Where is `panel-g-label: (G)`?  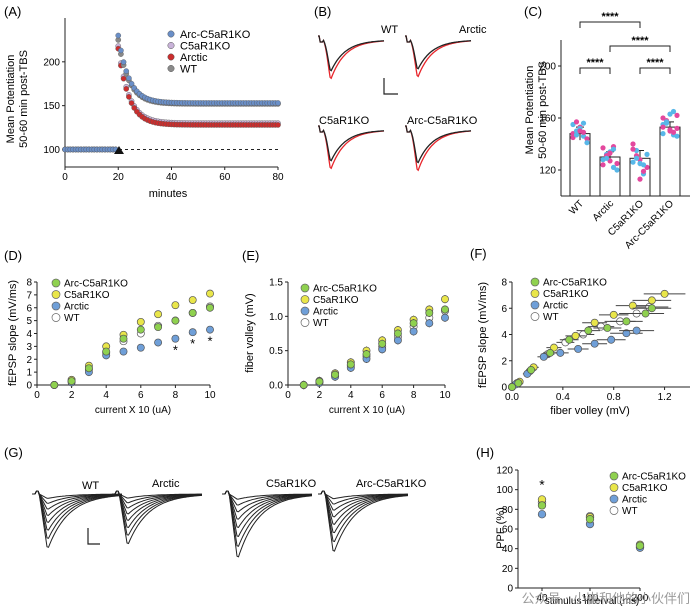
panel-g-label: (G) is located at coordinates (13, 452).